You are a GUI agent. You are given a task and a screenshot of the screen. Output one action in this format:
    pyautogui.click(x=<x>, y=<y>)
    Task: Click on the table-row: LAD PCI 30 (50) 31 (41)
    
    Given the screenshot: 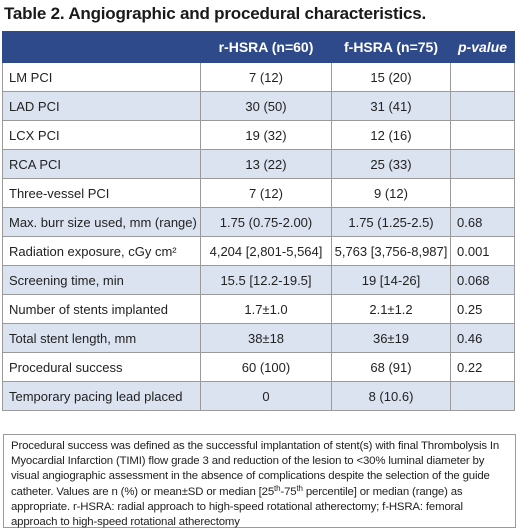 What is the action you would take?
    pyautogui.click(x=258, y=106)
    